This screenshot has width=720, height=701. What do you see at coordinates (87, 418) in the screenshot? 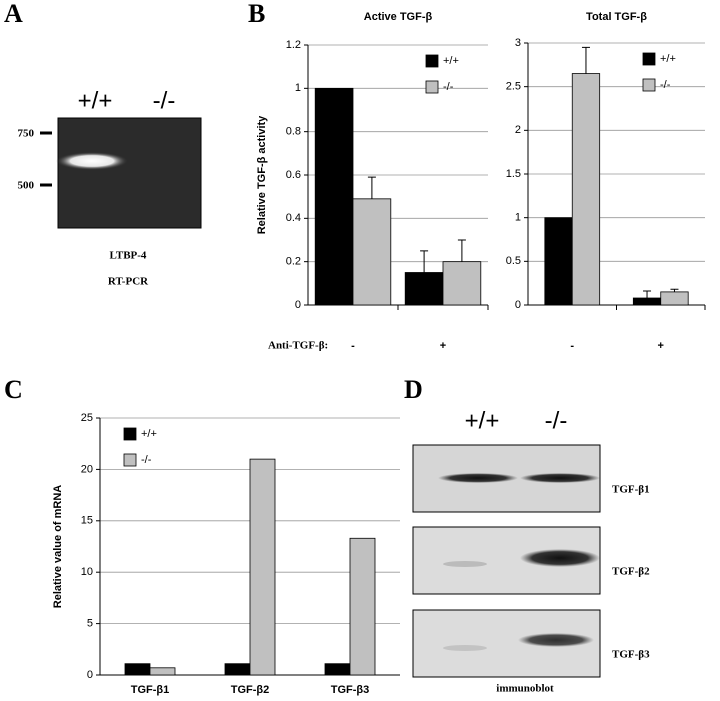
I see `y-tick-label: 25` at bounding box center [87, 418].